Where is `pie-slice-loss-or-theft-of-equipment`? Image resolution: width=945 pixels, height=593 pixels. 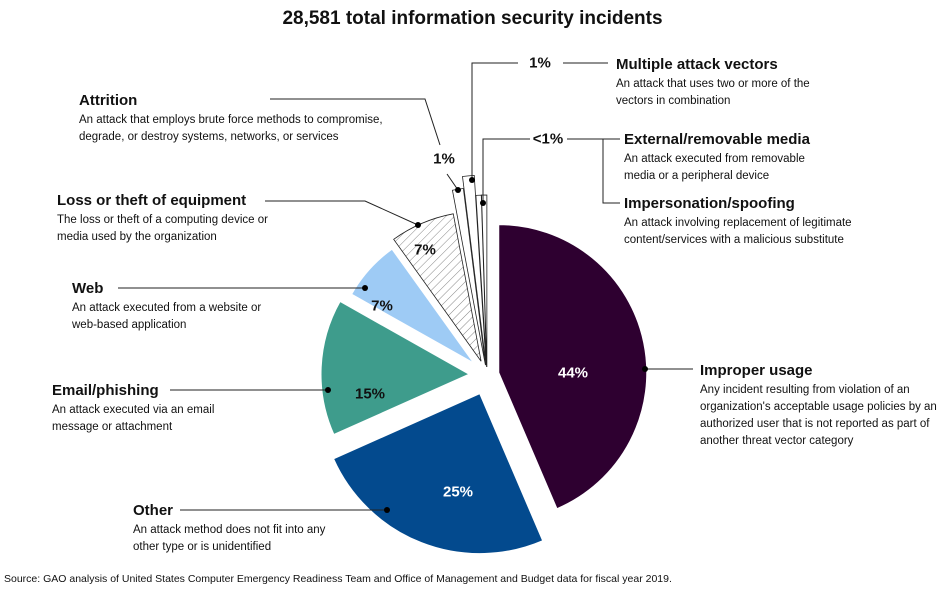
pie-slice-loss-or-theft-of-equipment is located at coordinates (437, 287).